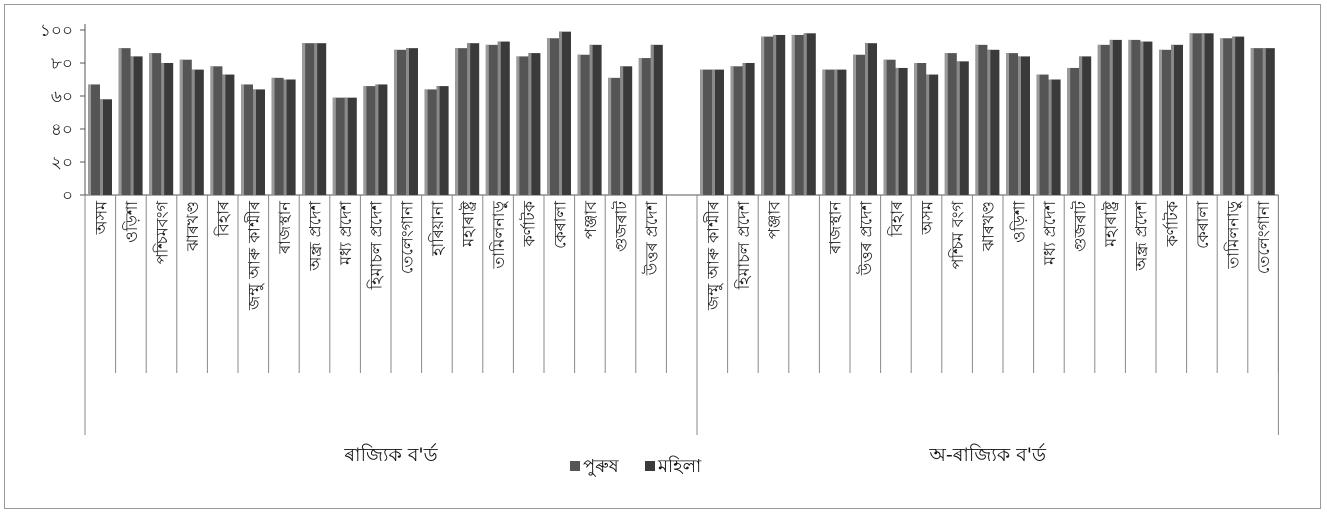 The image size is (1327, 515). I want to click on y-tick-label: ১০০, so click(56, 31).